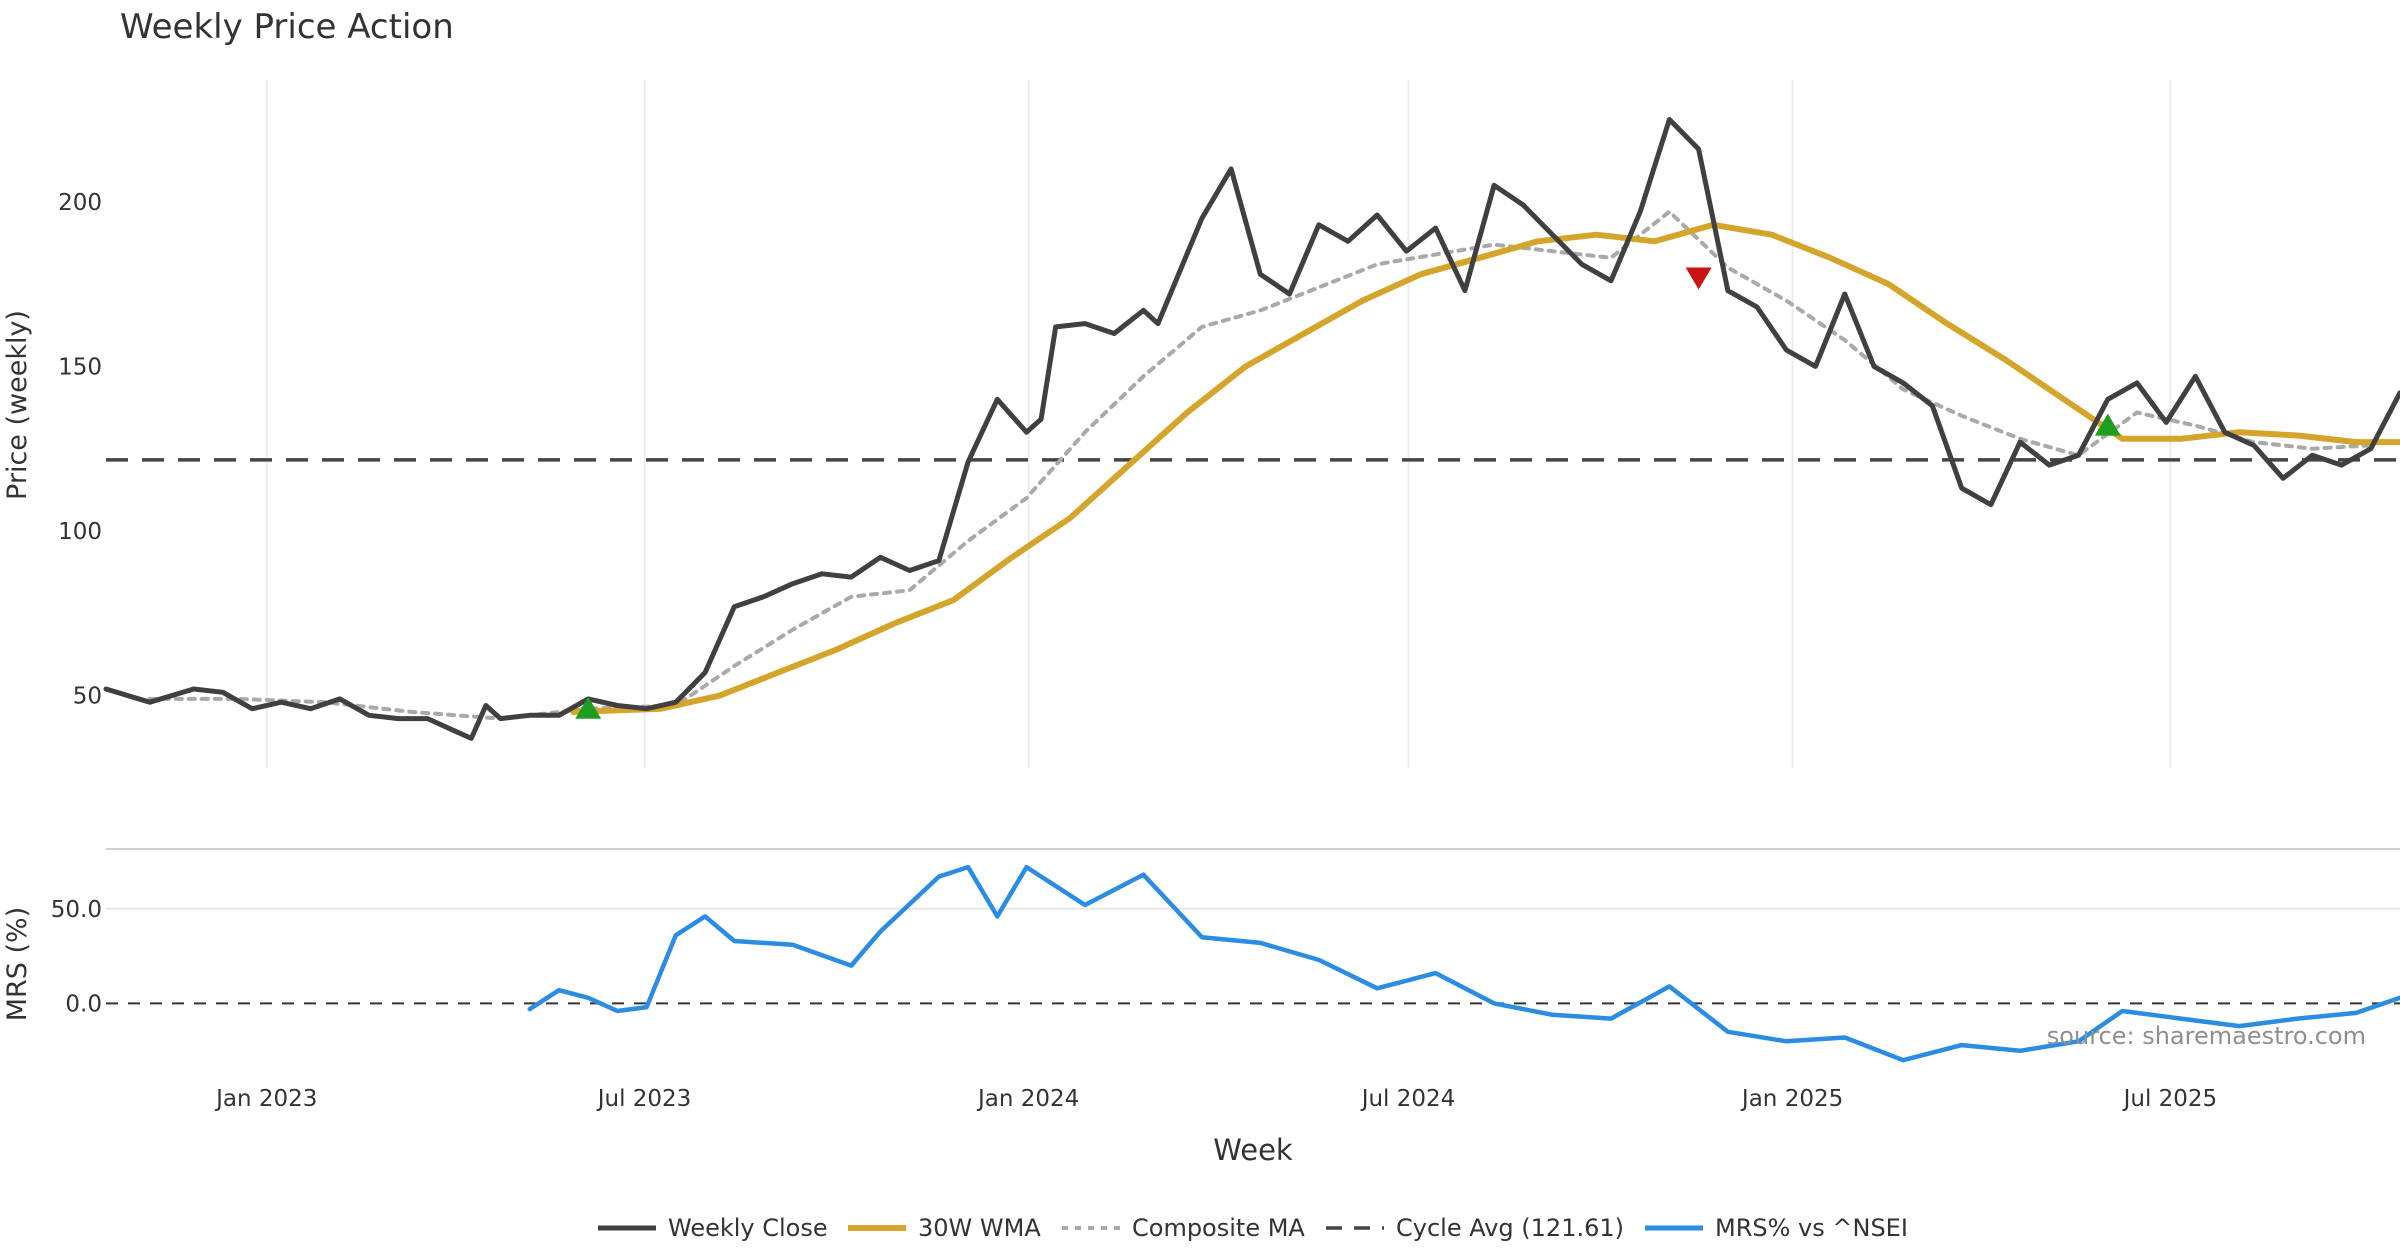 The height and width of the screenshot is (1260, 2400). Describe the element at coordinates (83, 1004) in the screenshot. I see `mrs-y-tick-0: 0.0` at that location.